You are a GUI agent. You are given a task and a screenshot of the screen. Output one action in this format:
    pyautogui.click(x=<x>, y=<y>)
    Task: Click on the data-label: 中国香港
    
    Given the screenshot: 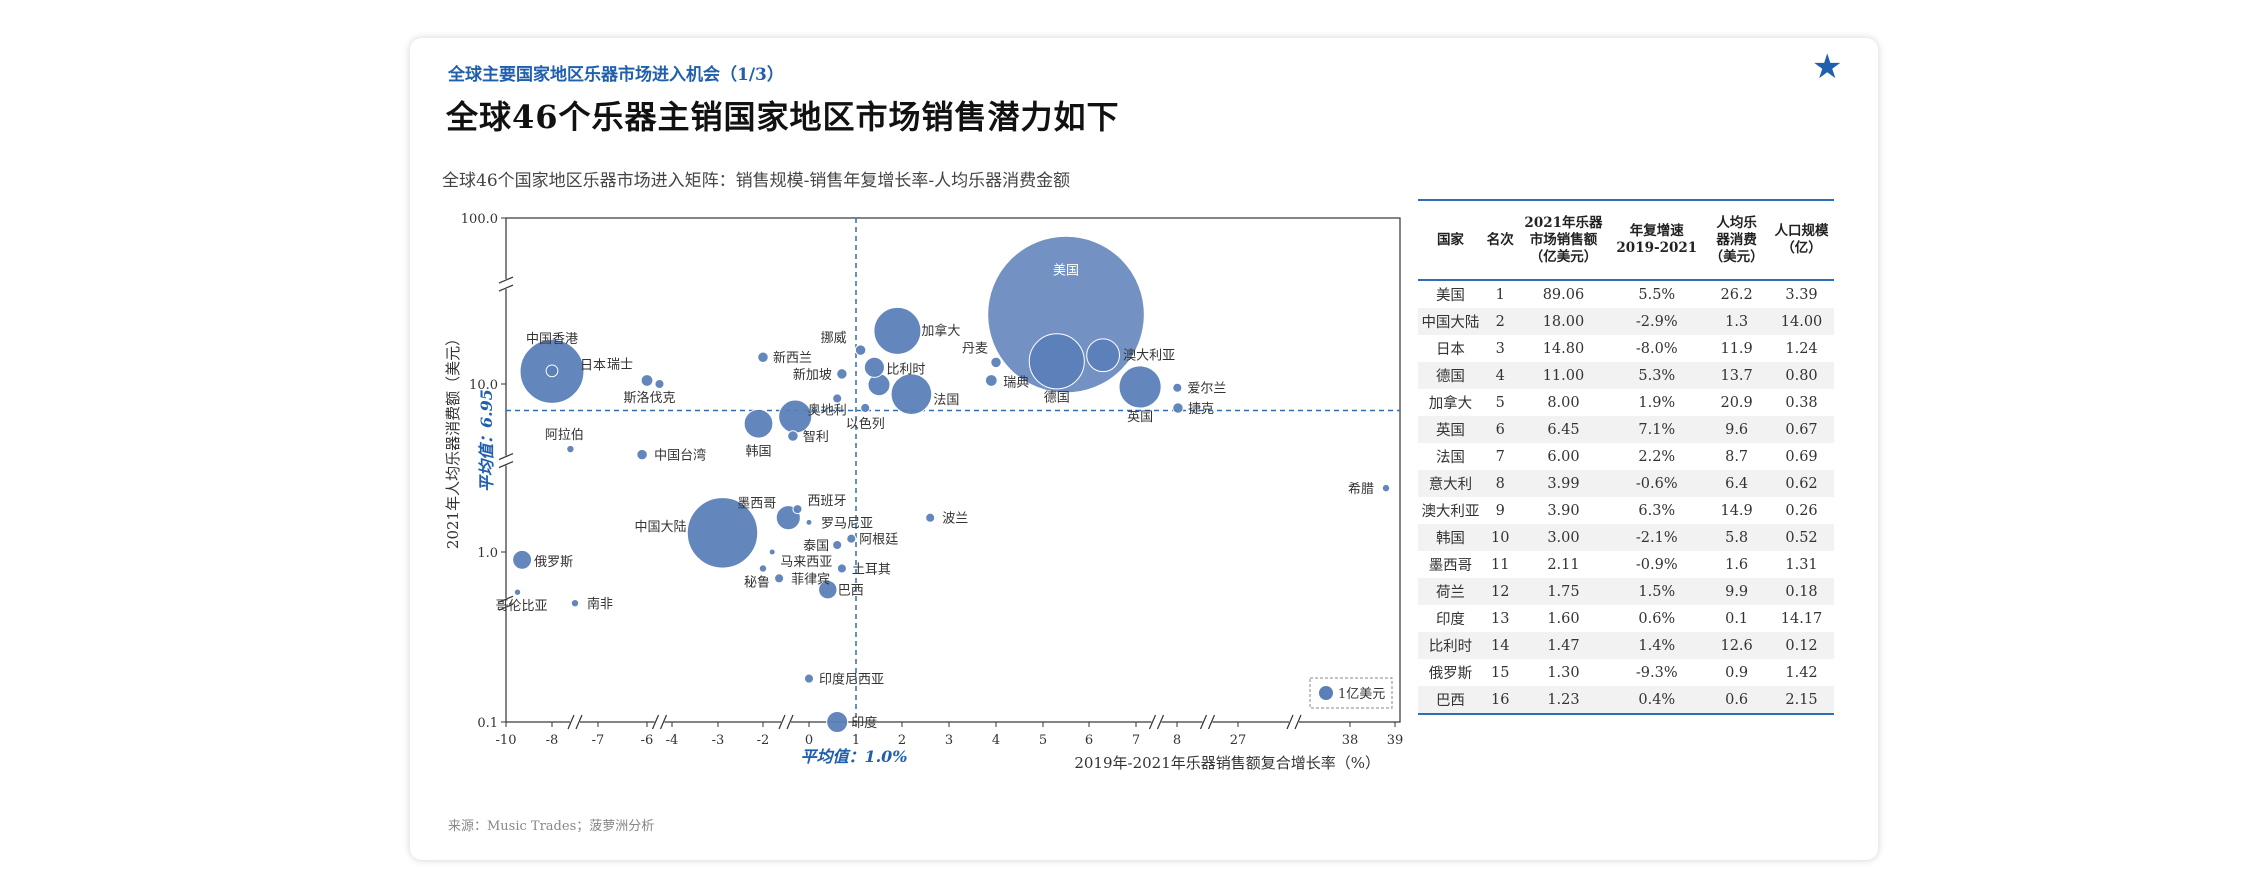 What is the action you would take?
    pyautogui.click(x=552, y=339)
    